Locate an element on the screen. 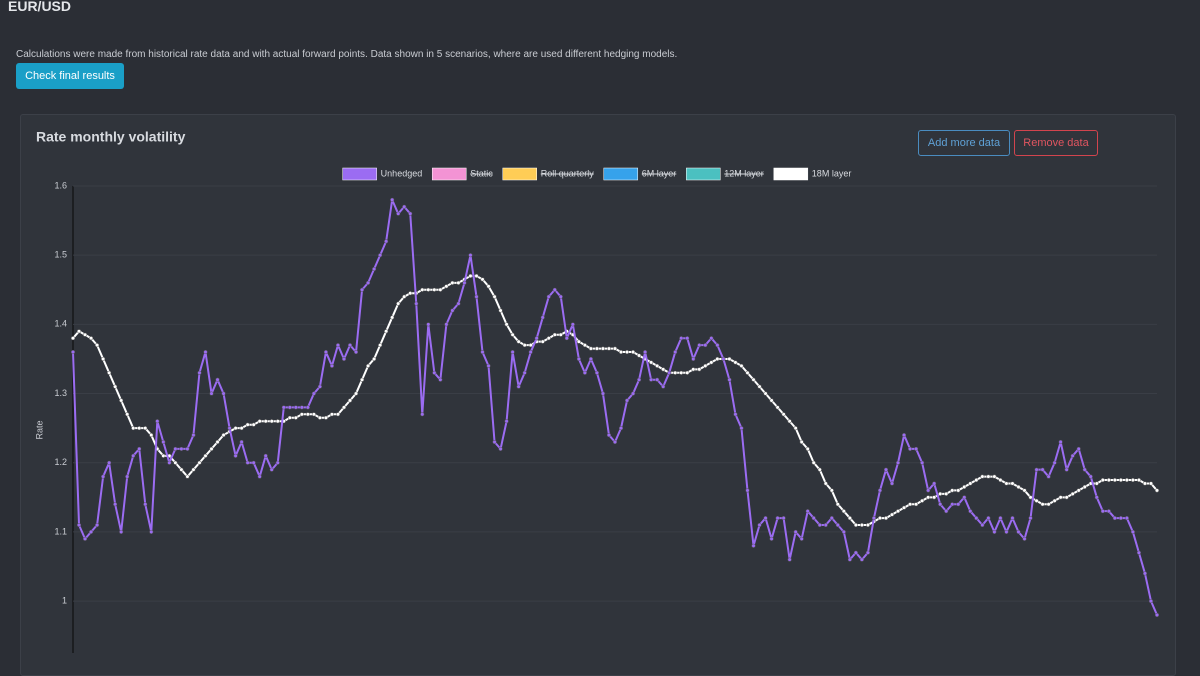 This screenshot has width=1200, height=676. legend-label: Unhedged is located at coordinates (402, 173).